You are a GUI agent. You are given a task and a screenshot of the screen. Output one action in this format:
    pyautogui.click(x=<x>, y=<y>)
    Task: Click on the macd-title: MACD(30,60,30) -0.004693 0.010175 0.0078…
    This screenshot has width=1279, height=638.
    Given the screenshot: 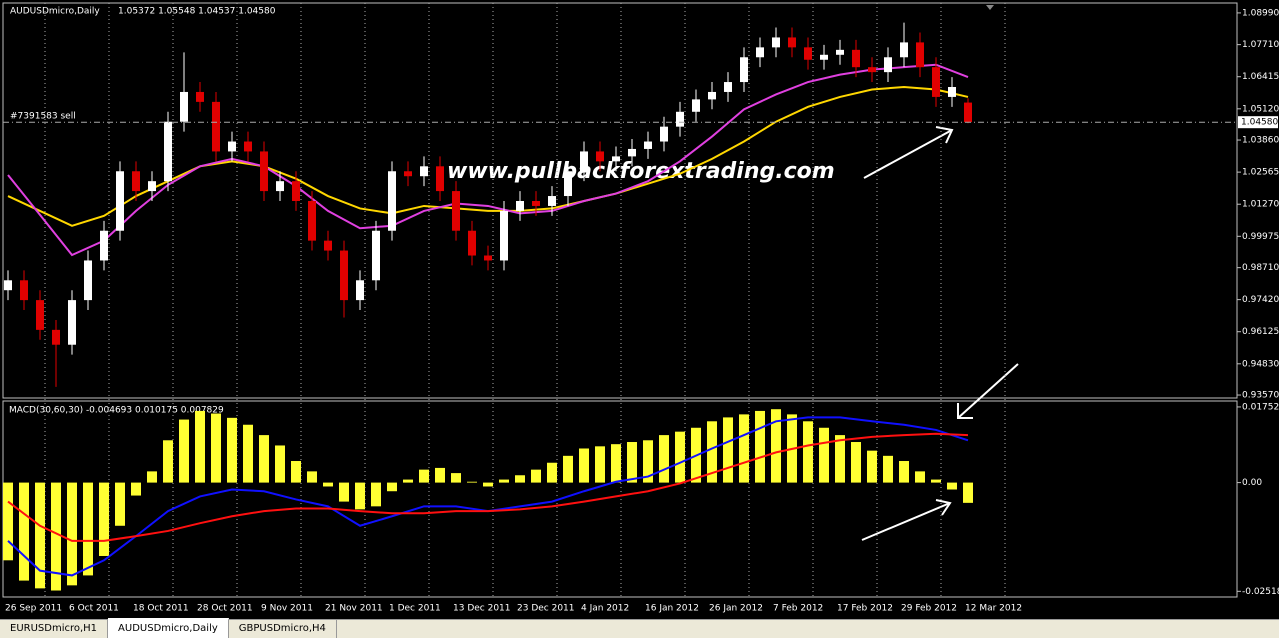 What is the action you would take?
    pyautogui.click(x=116, y=411)
    